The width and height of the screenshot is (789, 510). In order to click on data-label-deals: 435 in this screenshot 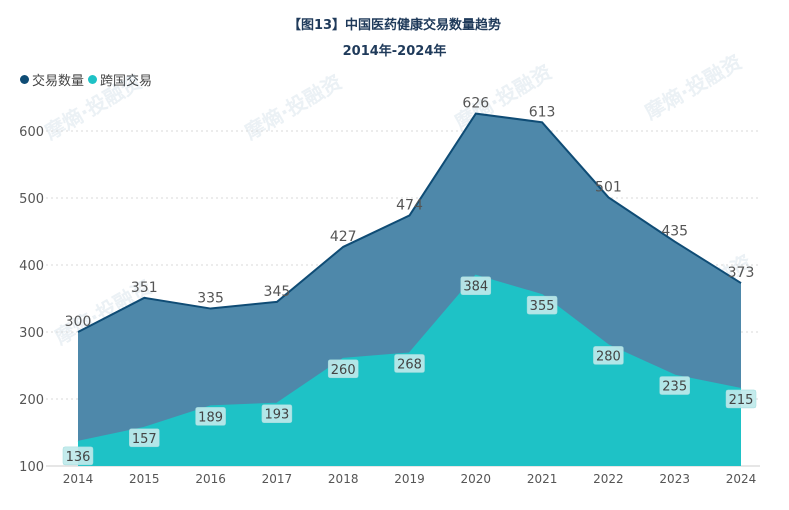, I will do `click(674, 232)`.